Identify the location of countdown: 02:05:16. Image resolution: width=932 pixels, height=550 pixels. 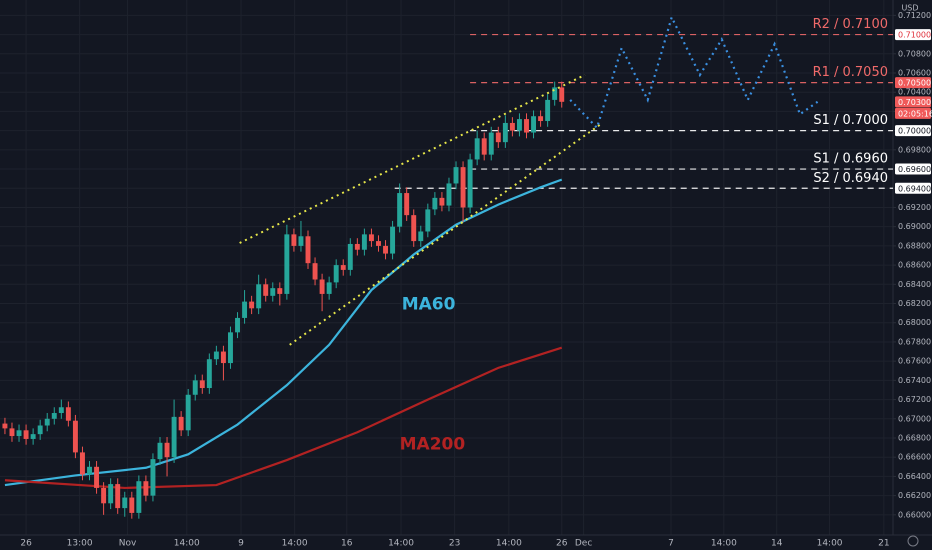
(915, 113).